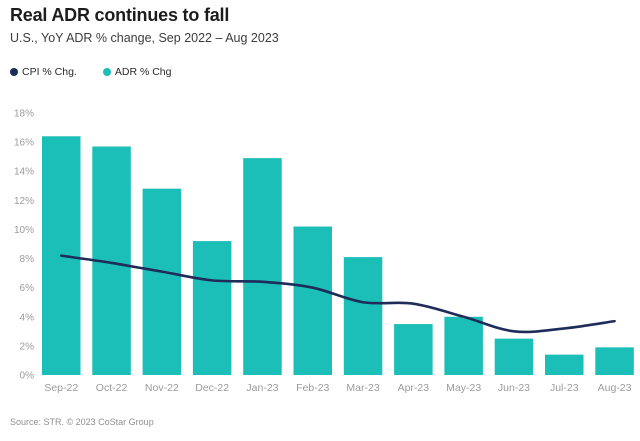 The image size is (640, 441). I want to click on svg-text: 14%, so click(24, 172).